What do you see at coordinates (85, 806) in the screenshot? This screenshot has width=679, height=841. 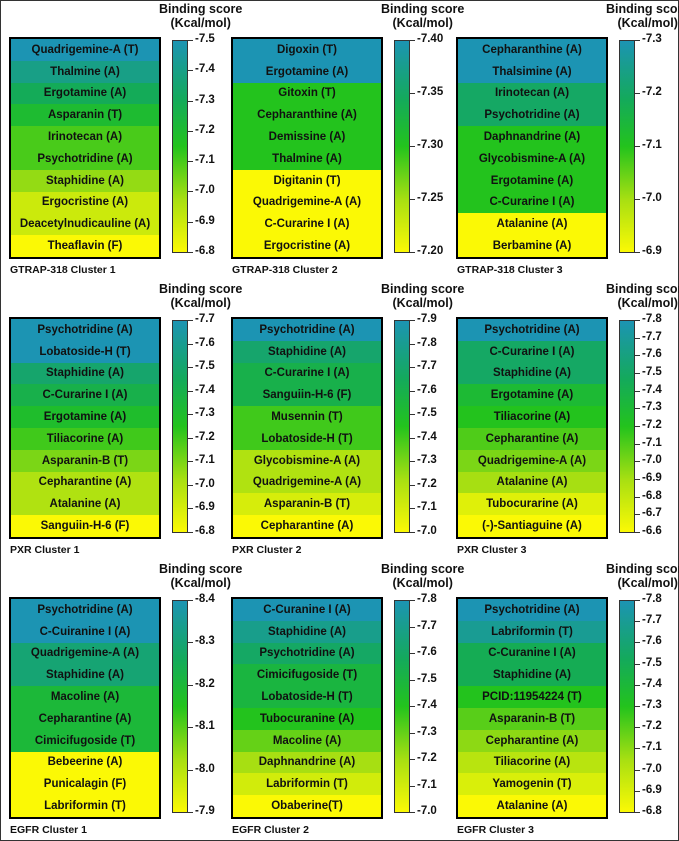 I see `heatmap-cell: Labriformin (T)` at bounding box center [85, 806].